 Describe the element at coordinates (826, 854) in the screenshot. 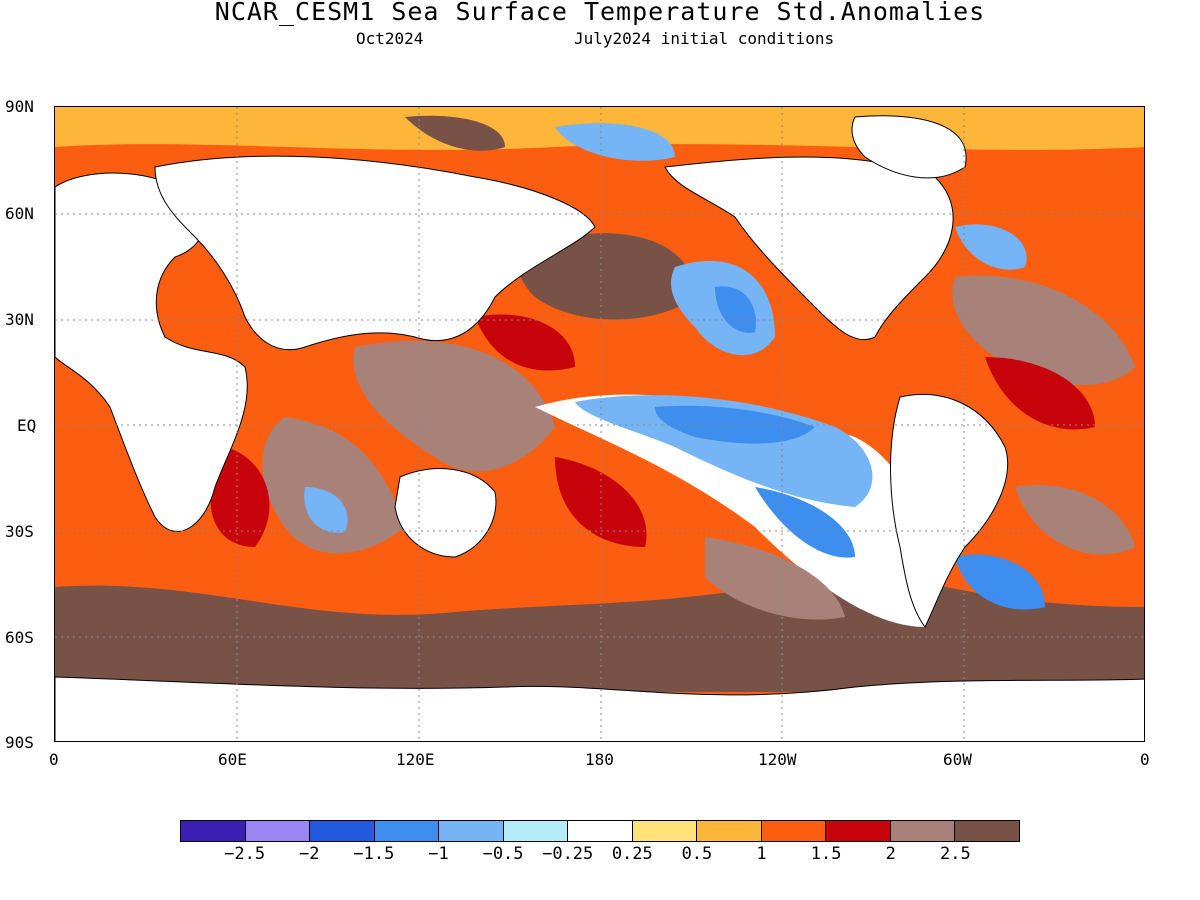

I see `legend-label: 1.5` at that location.